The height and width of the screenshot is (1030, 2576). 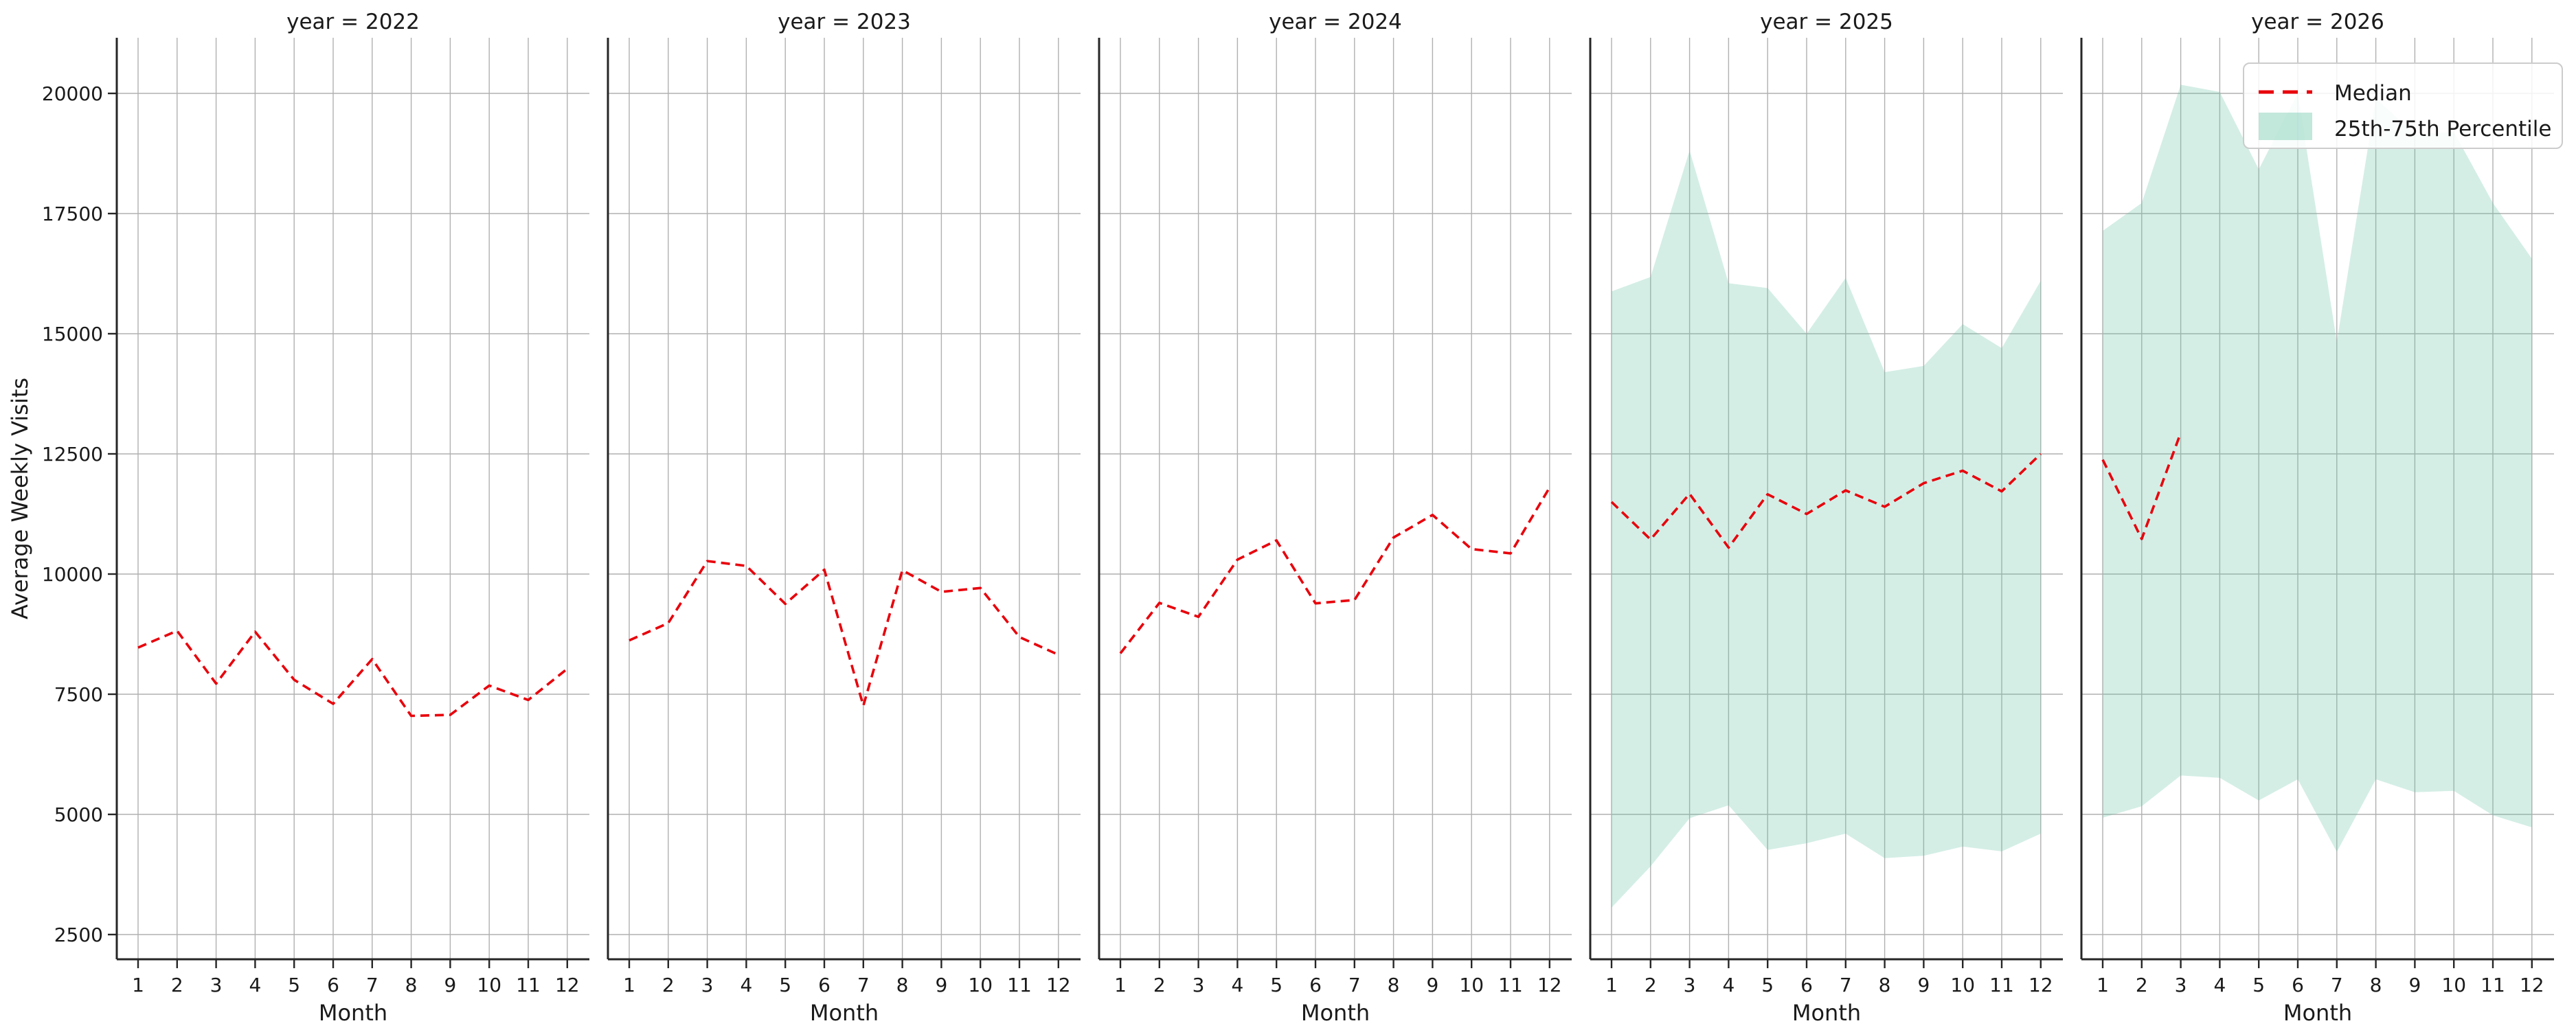 I want to click on panel-title-2022: year = 2022, so click(x=353, y=22).